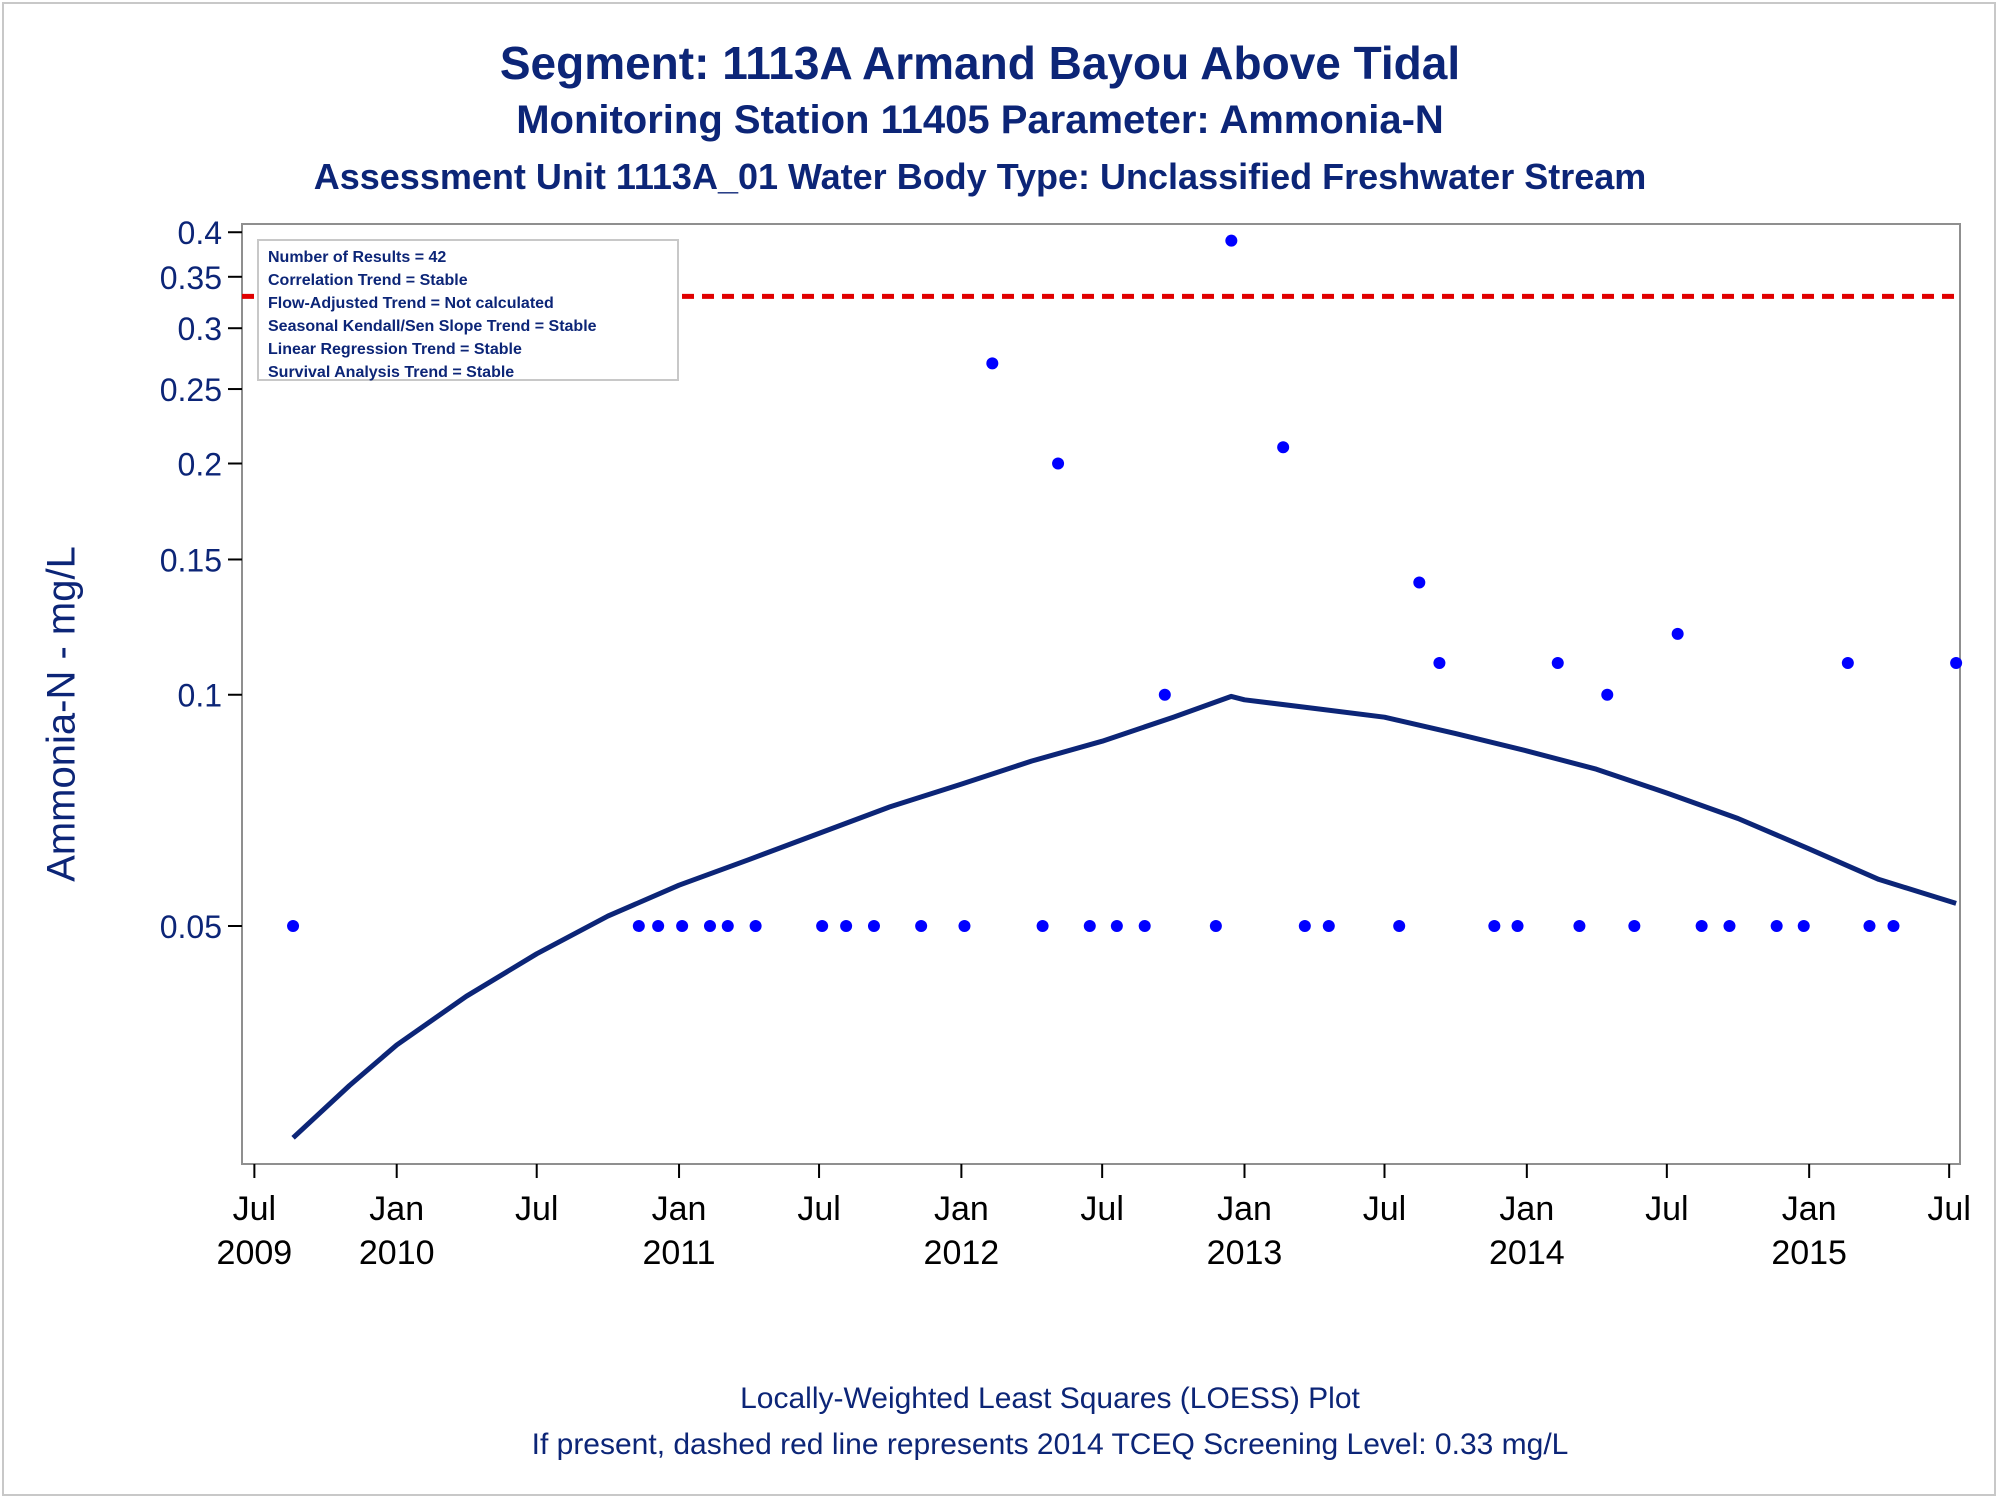  Describe the element at coordinates (200, 464) in the screenshot. I see `y-tick-label: 0.2` at that location.